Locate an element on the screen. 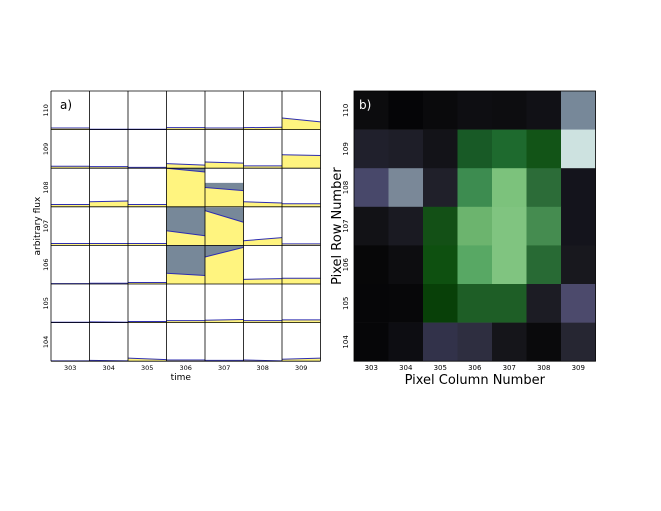 This screenshot has width=661, height=511. row-tick-label: 107 is located at coordinates (346, 225).